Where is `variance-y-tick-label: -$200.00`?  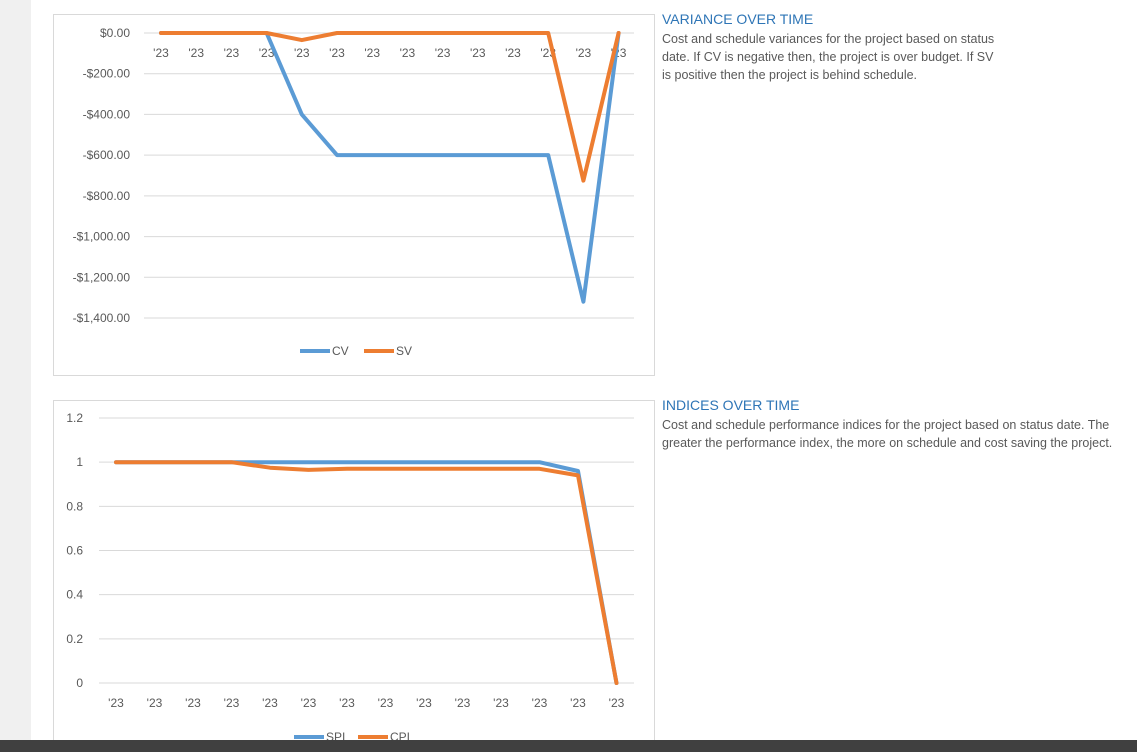
variance-y-tick-label: -$200.00 is located at coordinates (107, 74).